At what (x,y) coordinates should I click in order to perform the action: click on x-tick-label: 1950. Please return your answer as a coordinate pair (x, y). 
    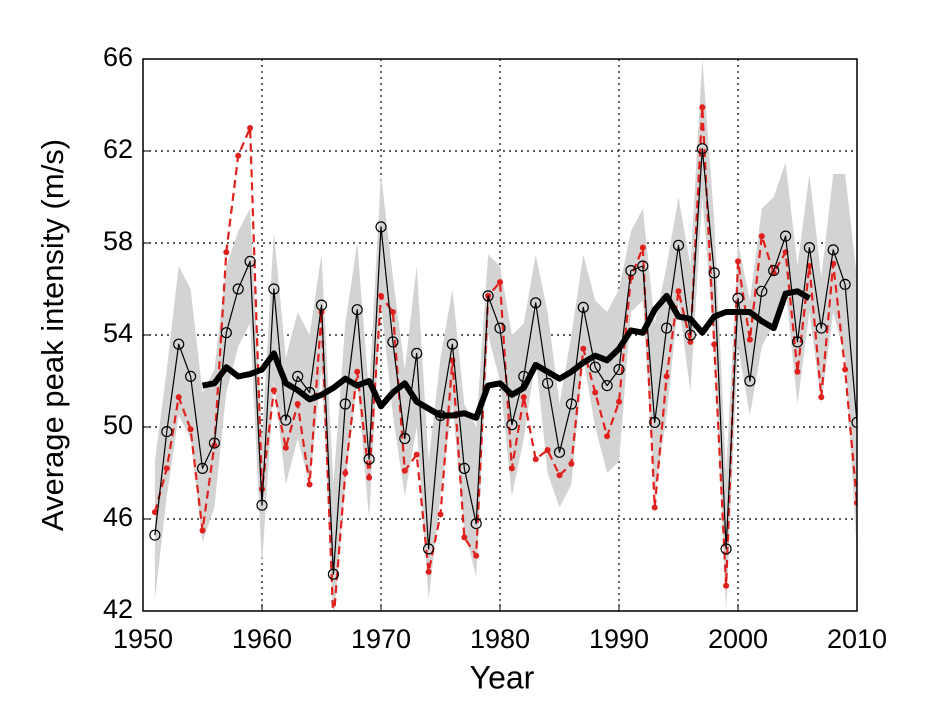
    Looking at the image, I should click on (143, 639).